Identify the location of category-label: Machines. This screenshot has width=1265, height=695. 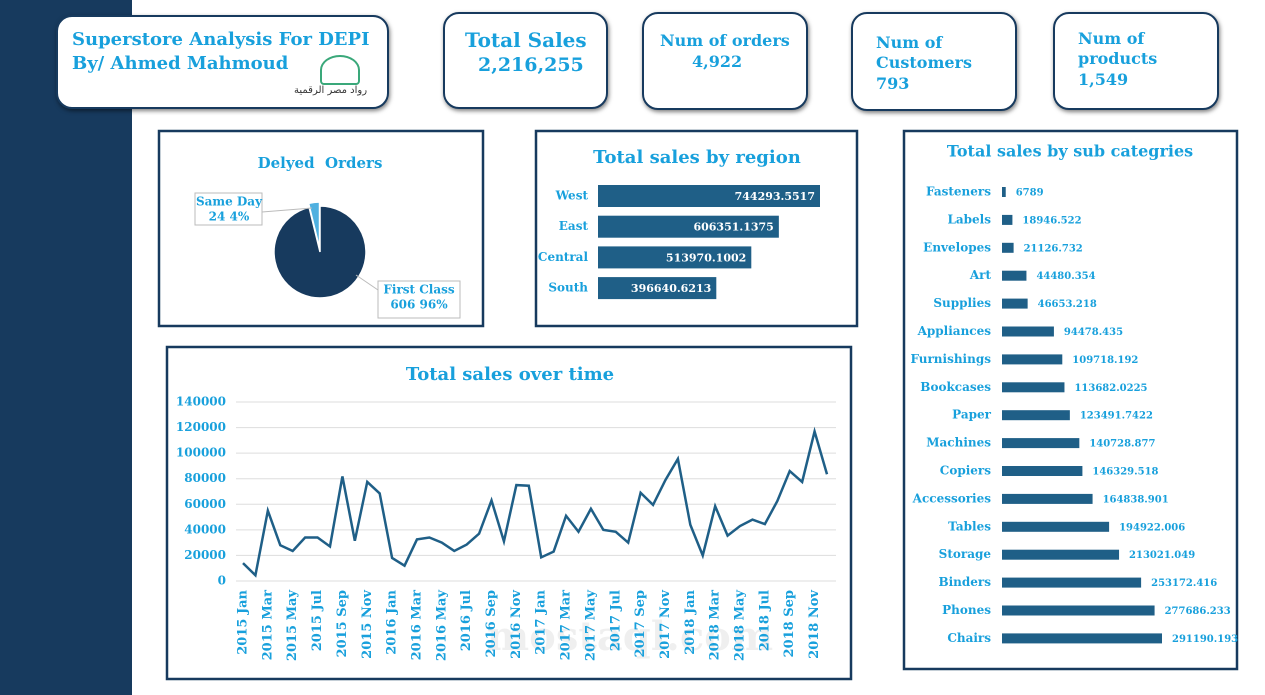
(958, 443).